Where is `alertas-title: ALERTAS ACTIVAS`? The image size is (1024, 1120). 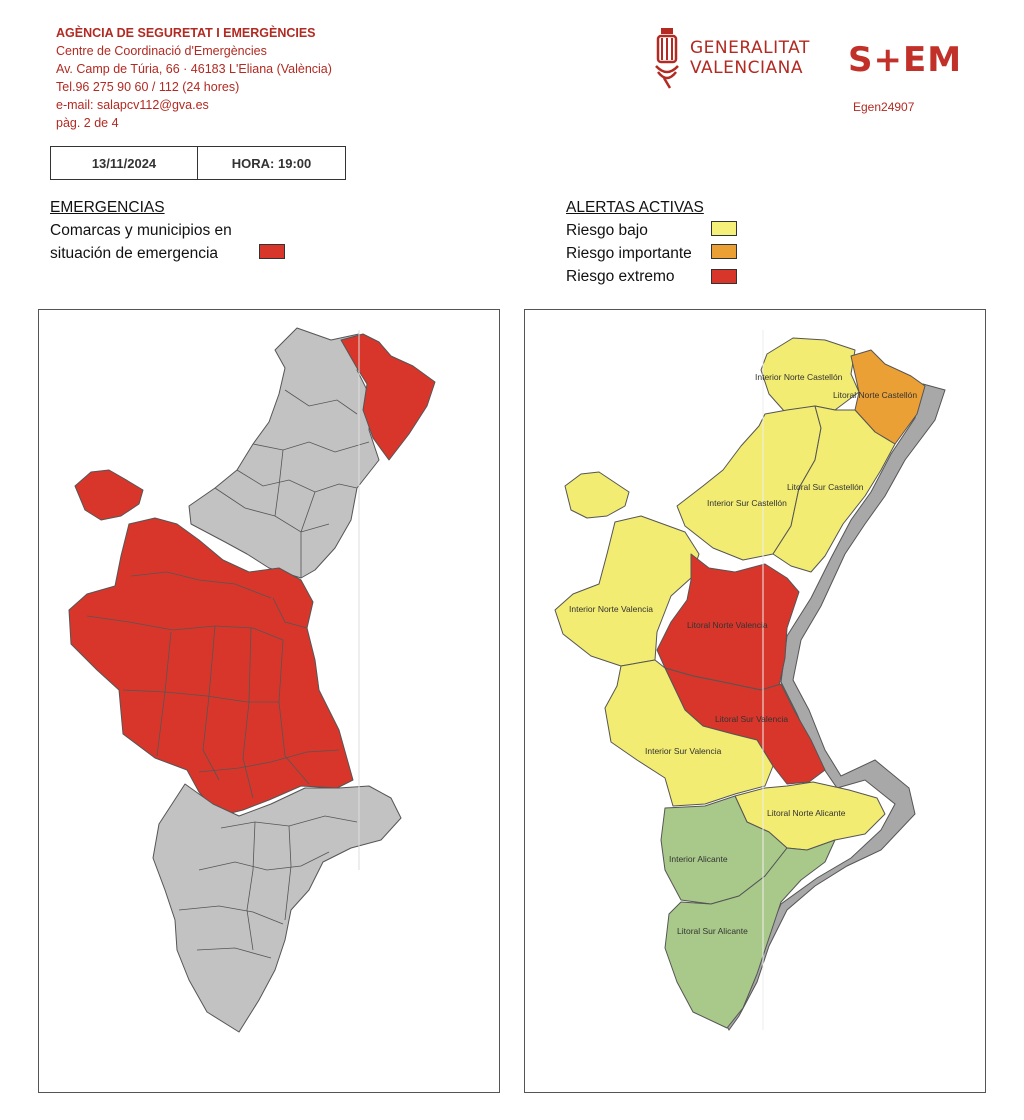 alertas-title: ALERTAS ACTIVAS is located at coordinates (635, 207).